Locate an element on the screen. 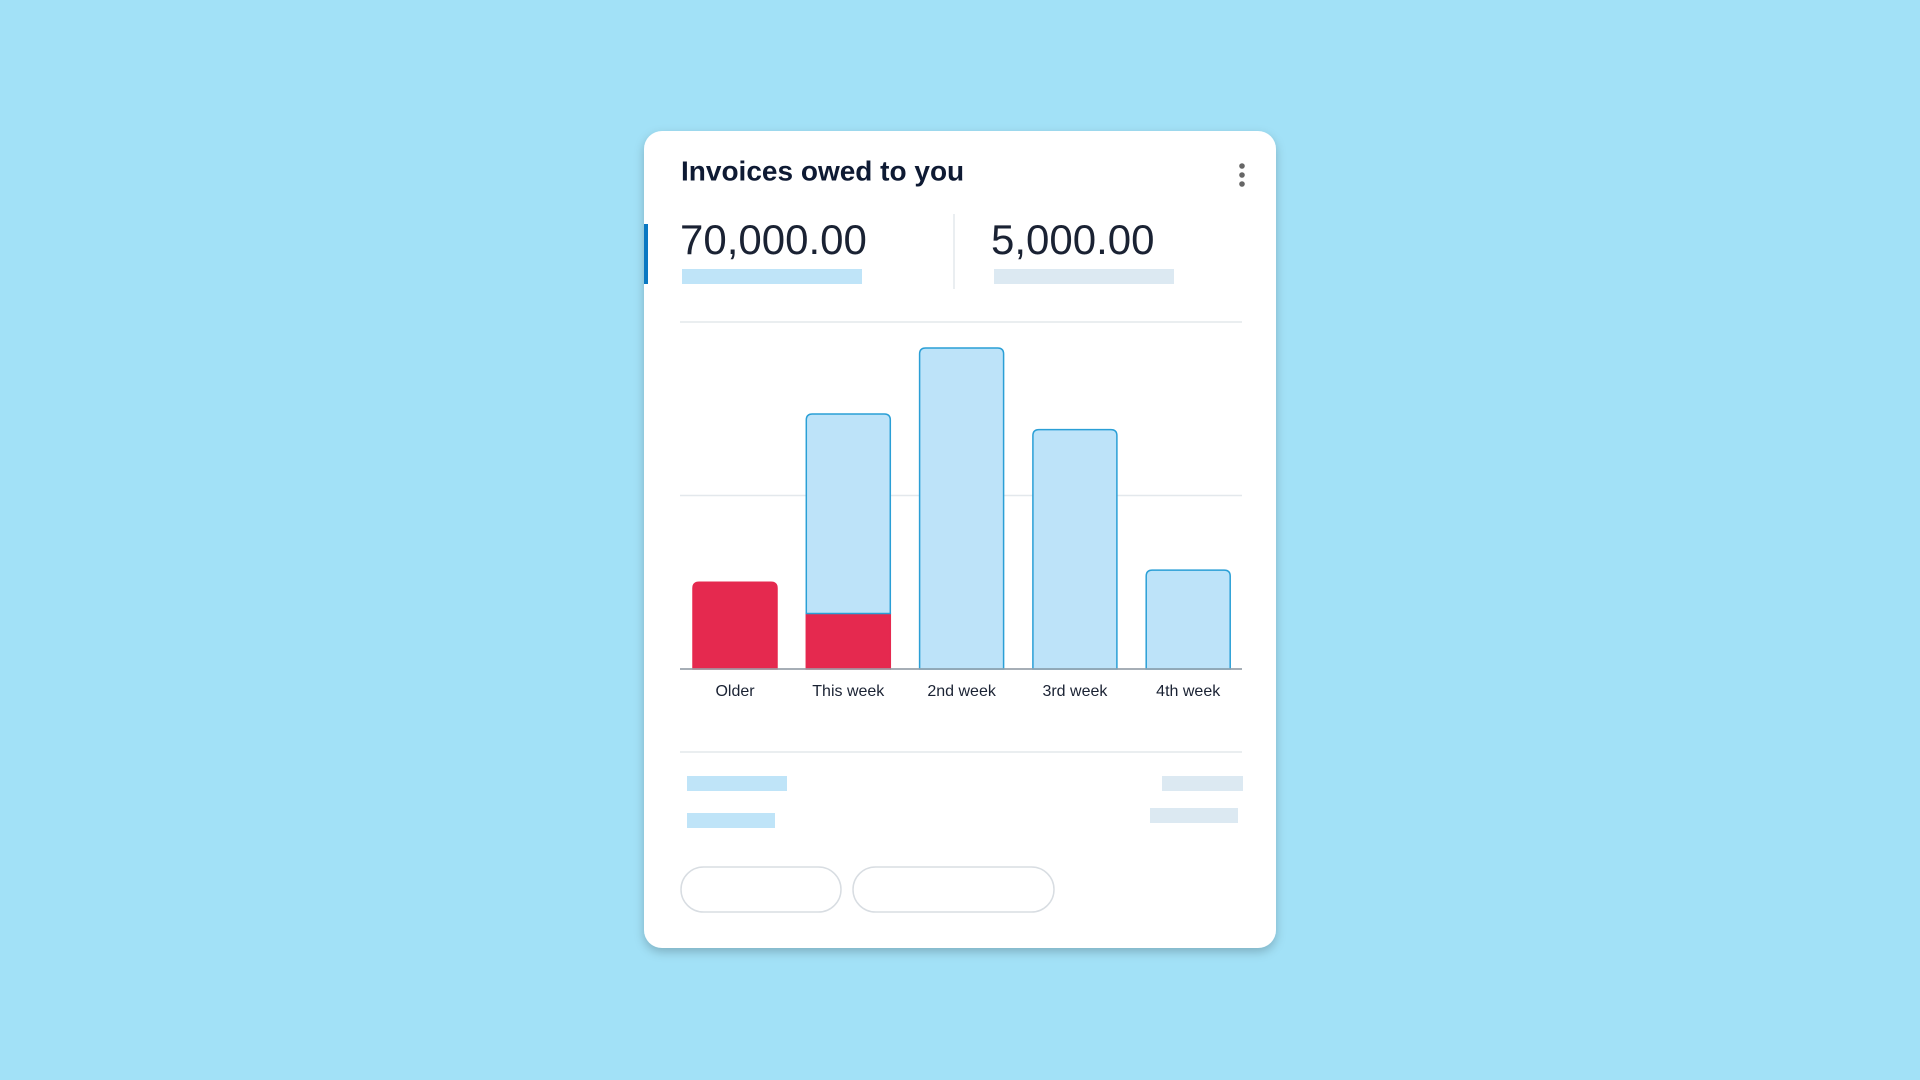 Image resolution: width=1920 pixels, height=1080 pixels. x-tick-label: Older is located at coordinates (735, 691).